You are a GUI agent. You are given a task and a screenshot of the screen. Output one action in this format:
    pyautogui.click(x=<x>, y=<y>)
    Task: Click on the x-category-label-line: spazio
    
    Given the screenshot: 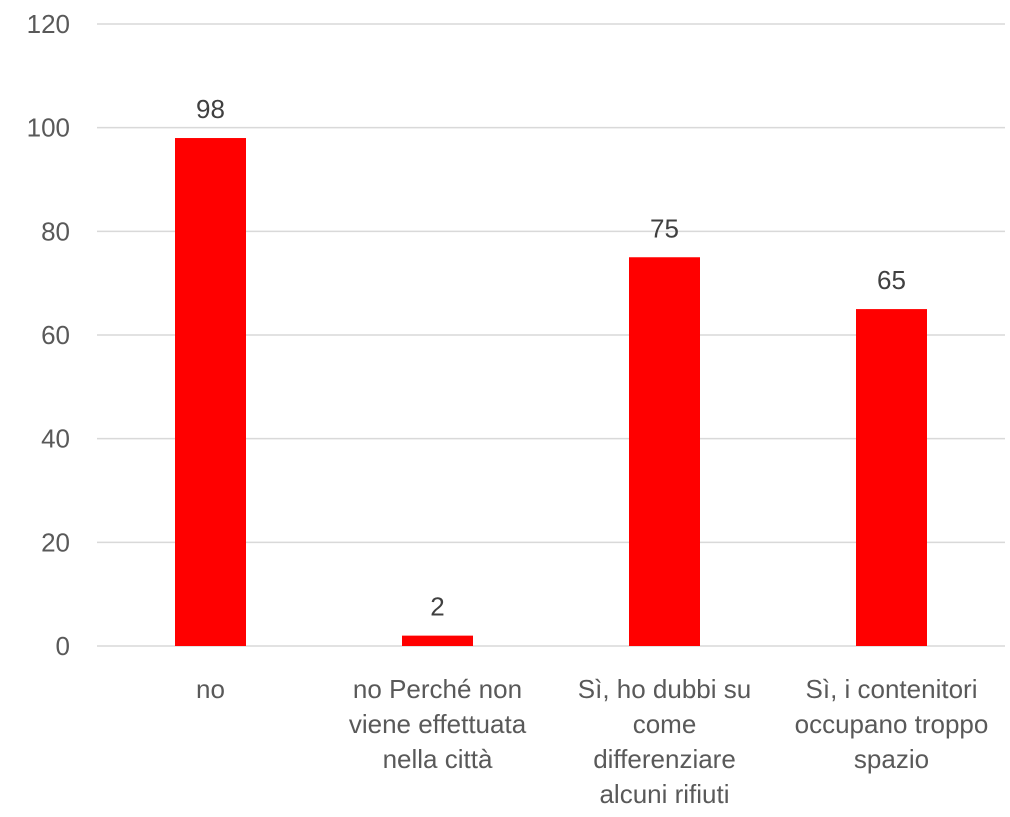 What is the action you would take?
    pyautogui.click(x=891, y=759)
    